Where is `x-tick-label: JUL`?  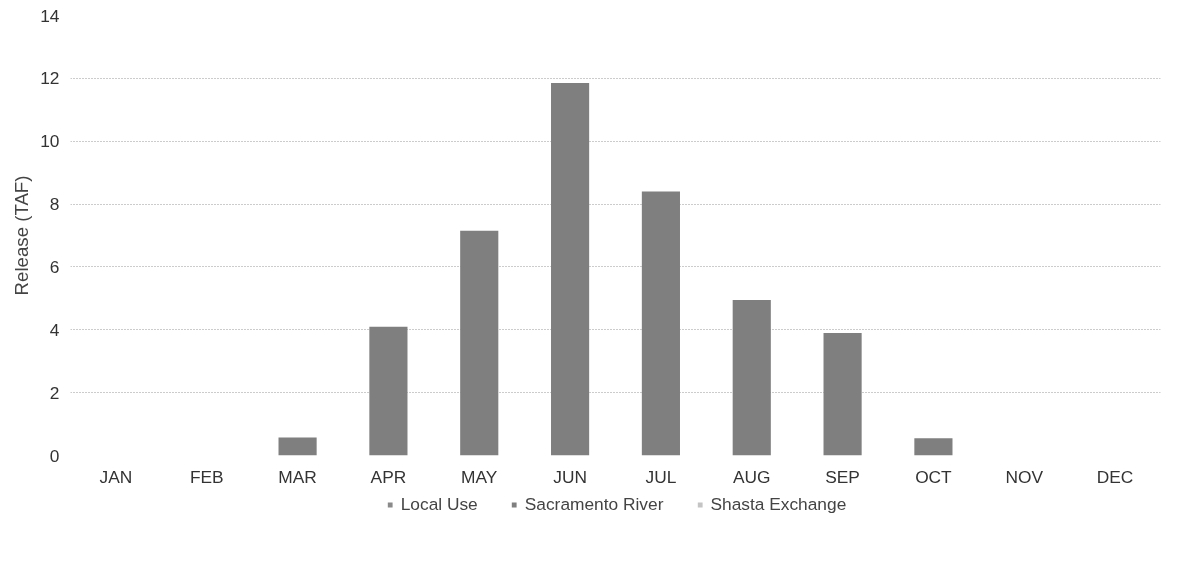 x-tick-label: JUL is located at coordinates (661, 476).